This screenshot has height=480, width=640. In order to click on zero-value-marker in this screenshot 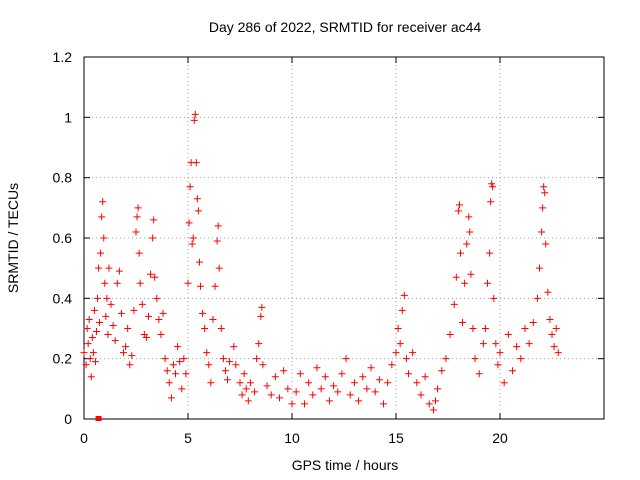, I will do `click(98, 418)`.